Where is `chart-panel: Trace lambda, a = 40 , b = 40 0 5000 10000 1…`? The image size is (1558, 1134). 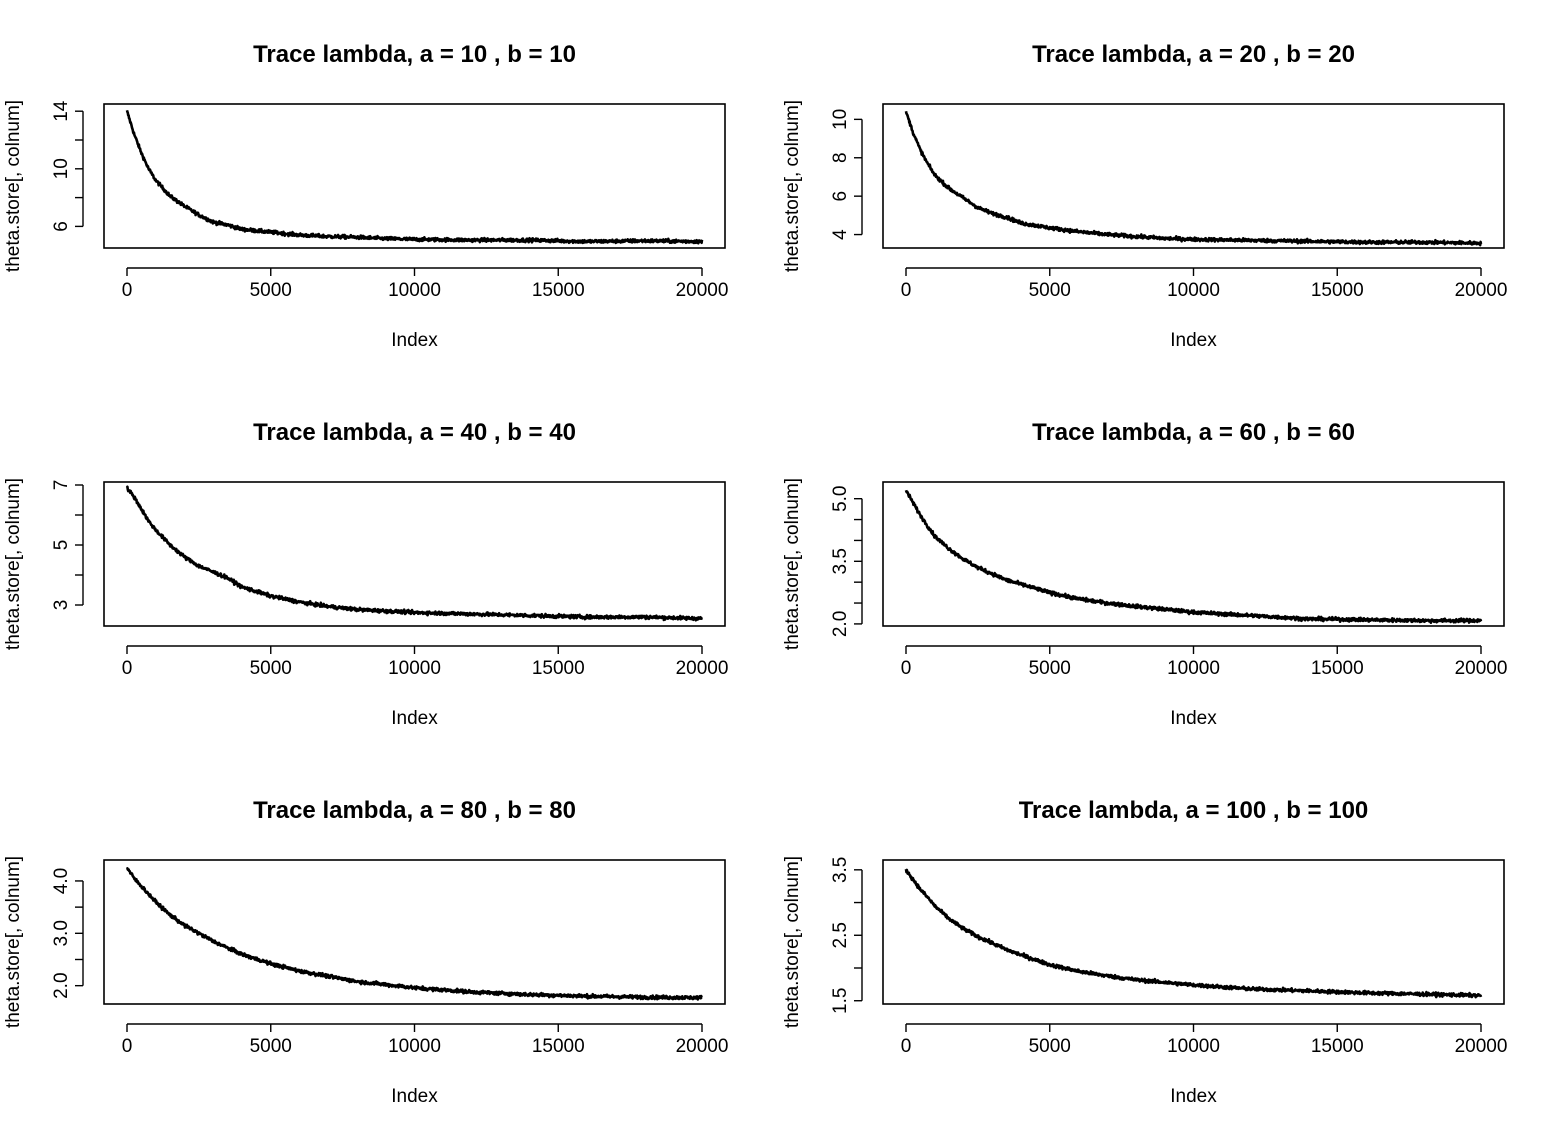
chart-panel: Trace lambda, a = 40 , b = 40 0 5000 10000 1… is located at coordinates (365, 574).